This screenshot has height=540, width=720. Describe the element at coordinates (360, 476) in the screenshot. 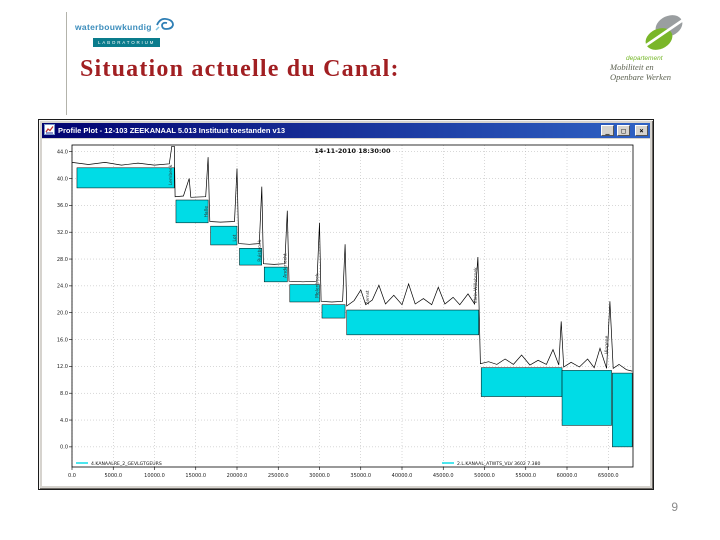

I see `svg-text: 35000.0` at that location.